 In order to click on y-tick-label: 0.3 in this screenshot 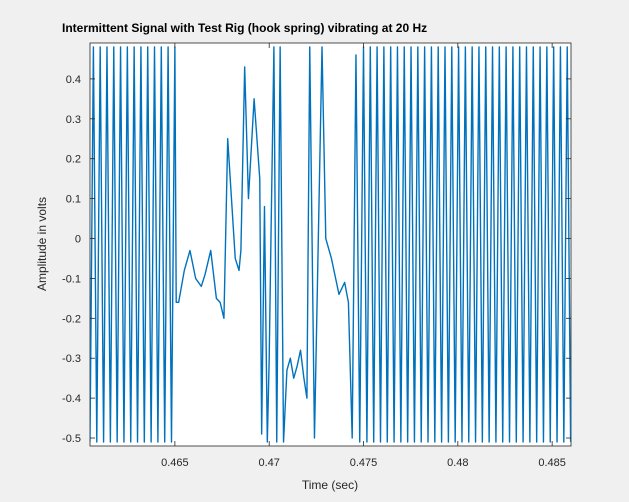, I will do `click(73, 120)`.